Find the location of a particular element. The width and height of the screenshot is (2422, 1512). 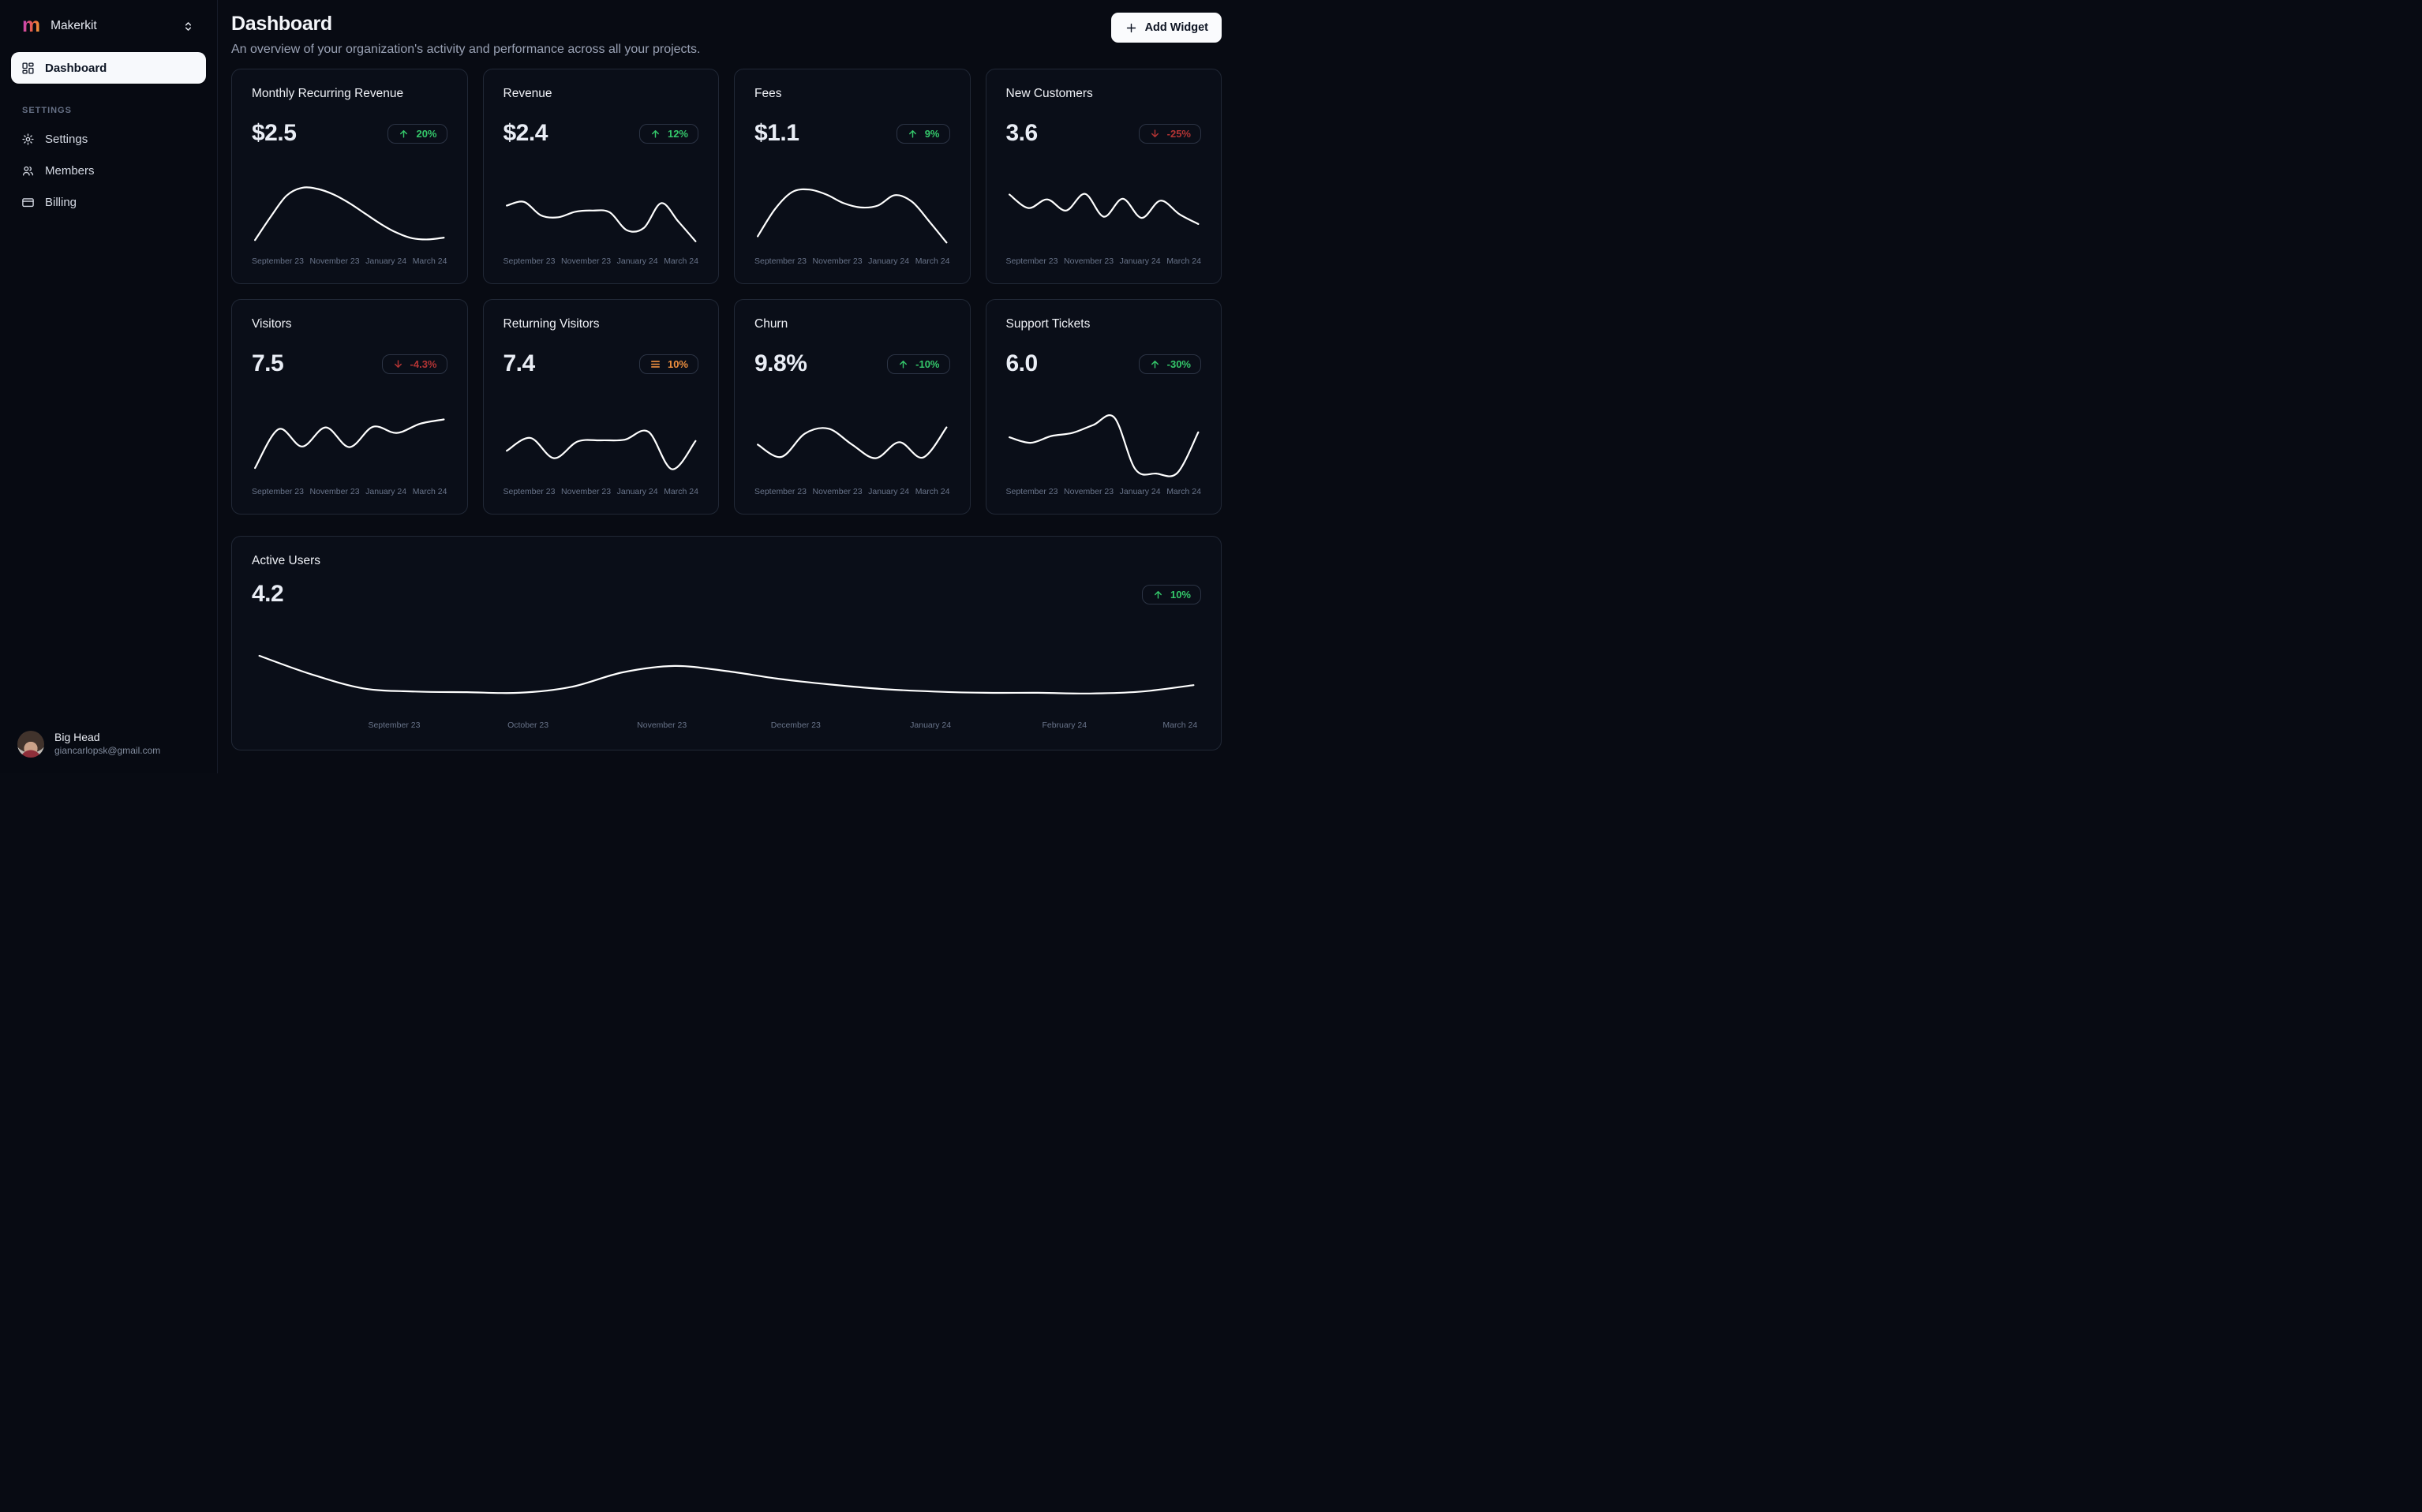

card-title: New Customers is located at coordinates (1049, 93).